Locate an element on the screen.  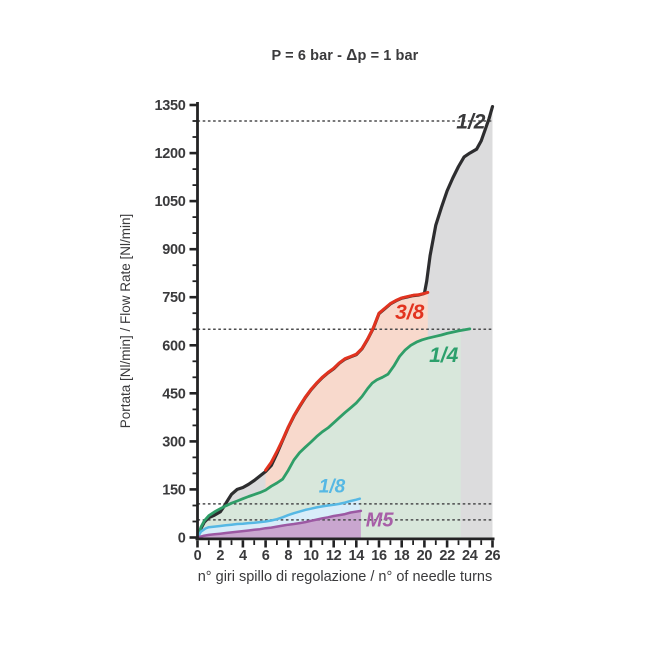
x-tick-label: 20 is located at coordinates (425, 556).